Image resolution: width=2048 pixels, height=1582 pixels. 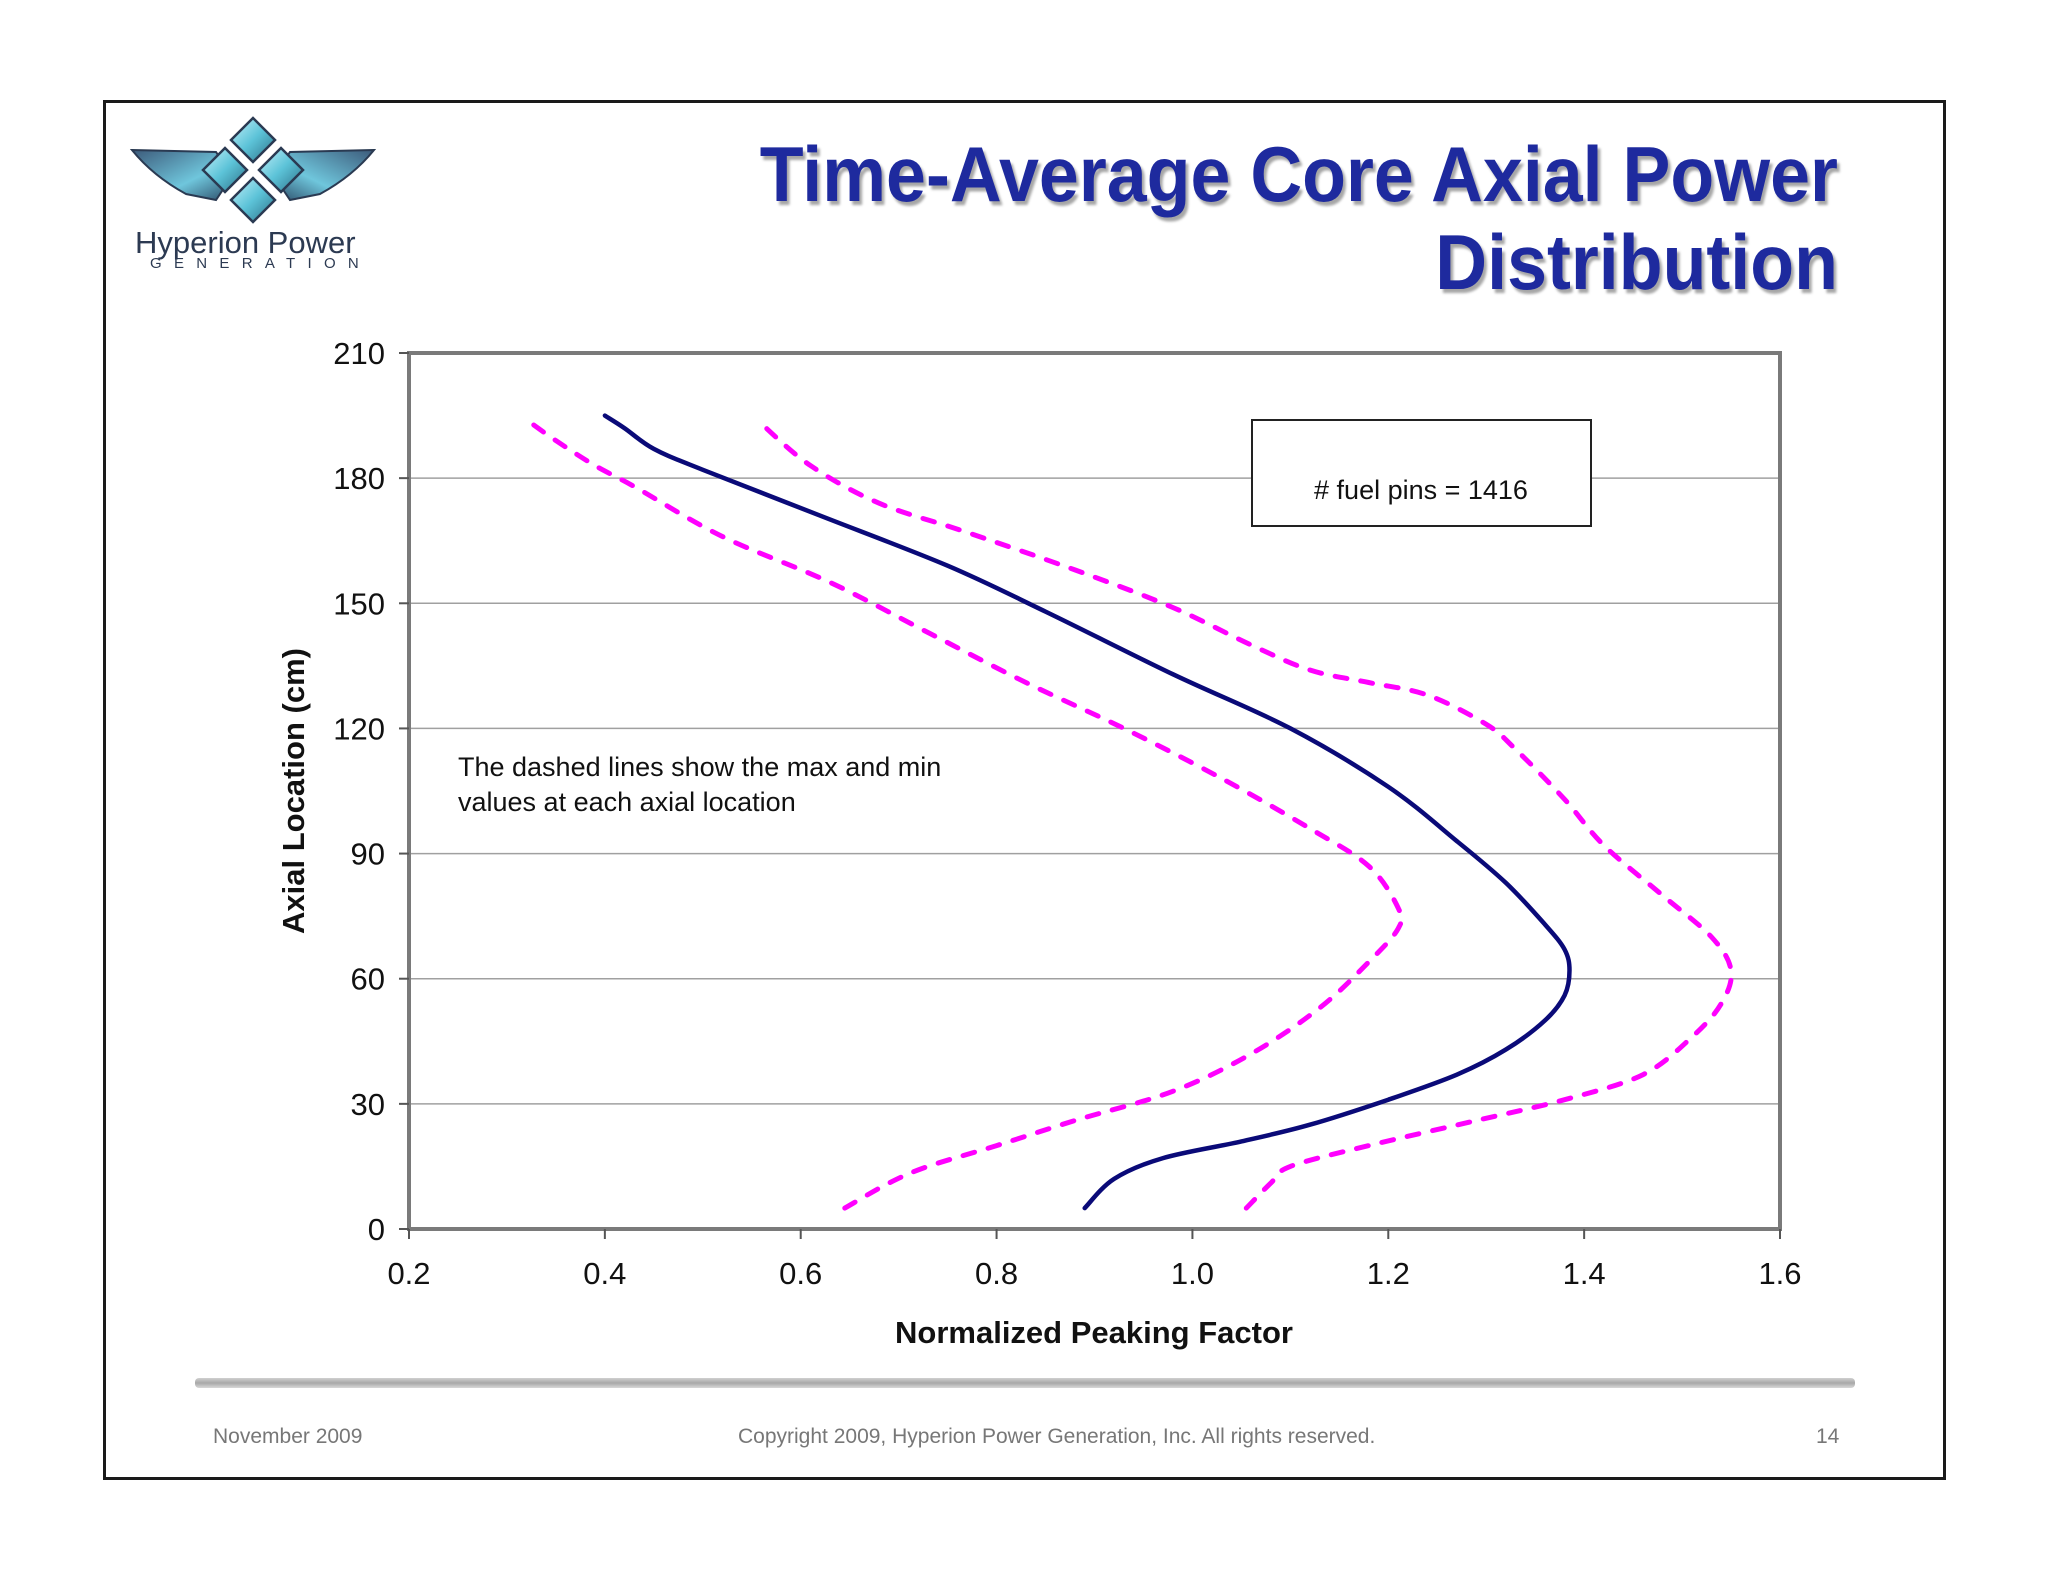 I want to click on y-tick-label-7: 210, so click(x=359, y=353).